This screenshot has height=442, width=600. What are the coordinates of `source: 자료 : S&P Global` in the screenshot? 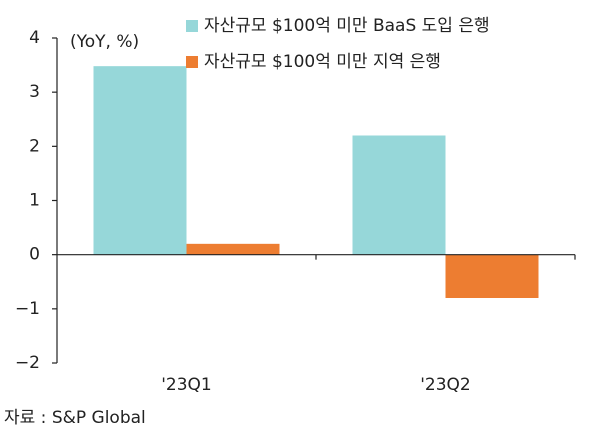 It's located at (75, 418).